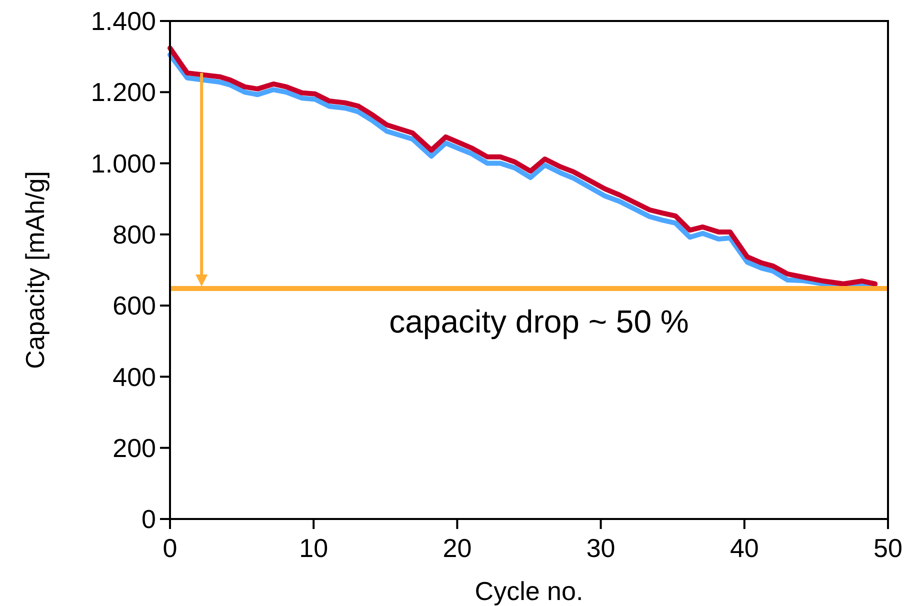  What do you see at coordinates (134, 235) in the screenshot?
I see `y-tick-label: 800` at bounding box center [134, 235].